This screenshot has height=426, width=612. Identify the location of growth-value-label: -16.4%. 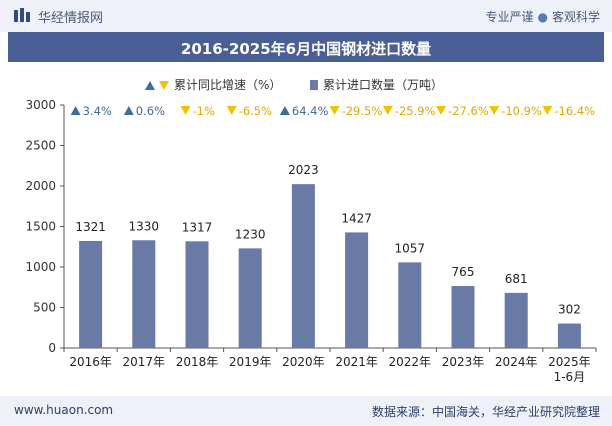
(574, 111).